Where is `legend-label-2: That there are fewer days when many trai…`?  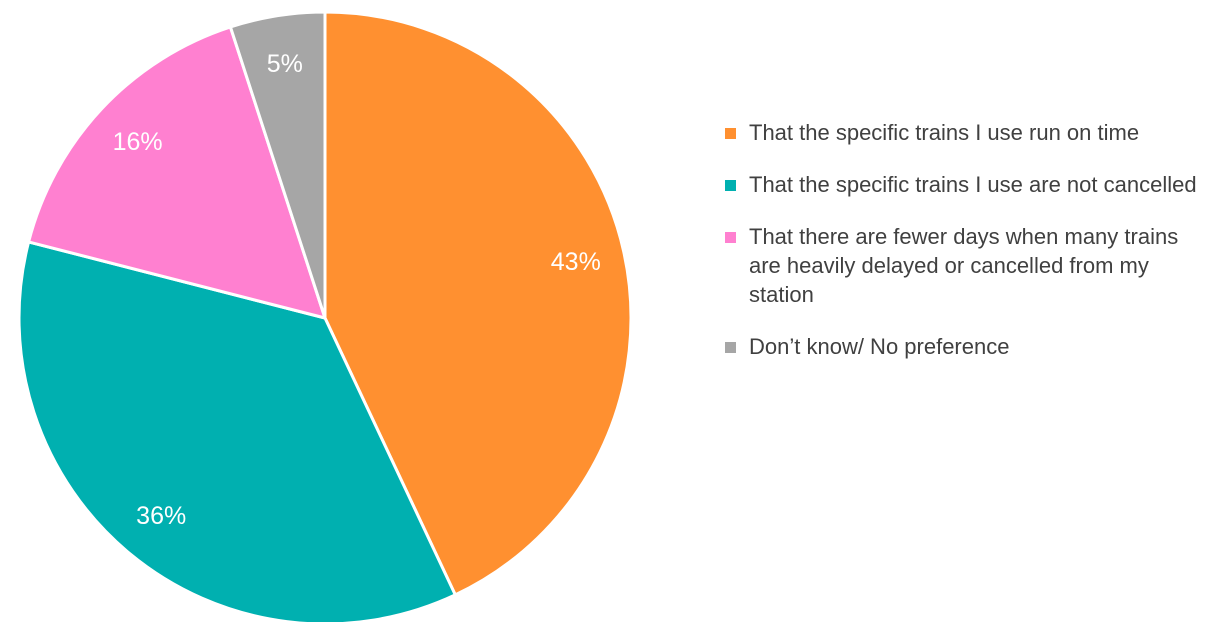
legend-label-2: That there are fewer days when many trai… is located at coordinates (964, 265).